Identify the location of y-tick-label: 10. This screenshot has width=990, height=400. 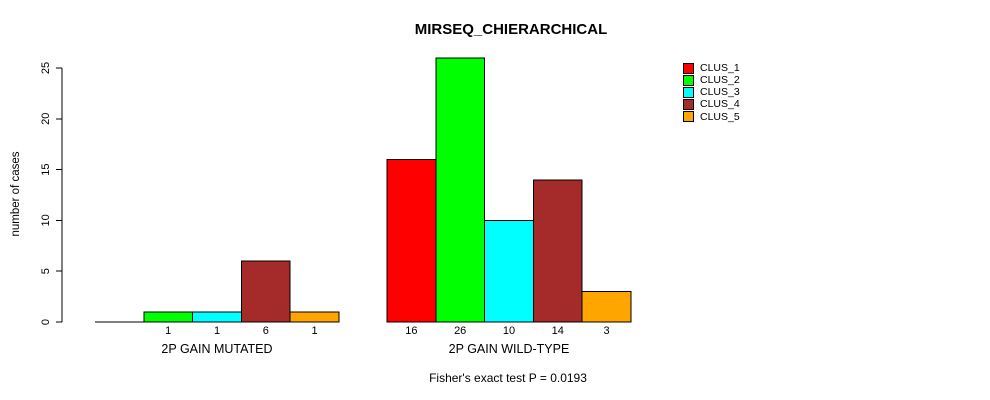
(46, 220).